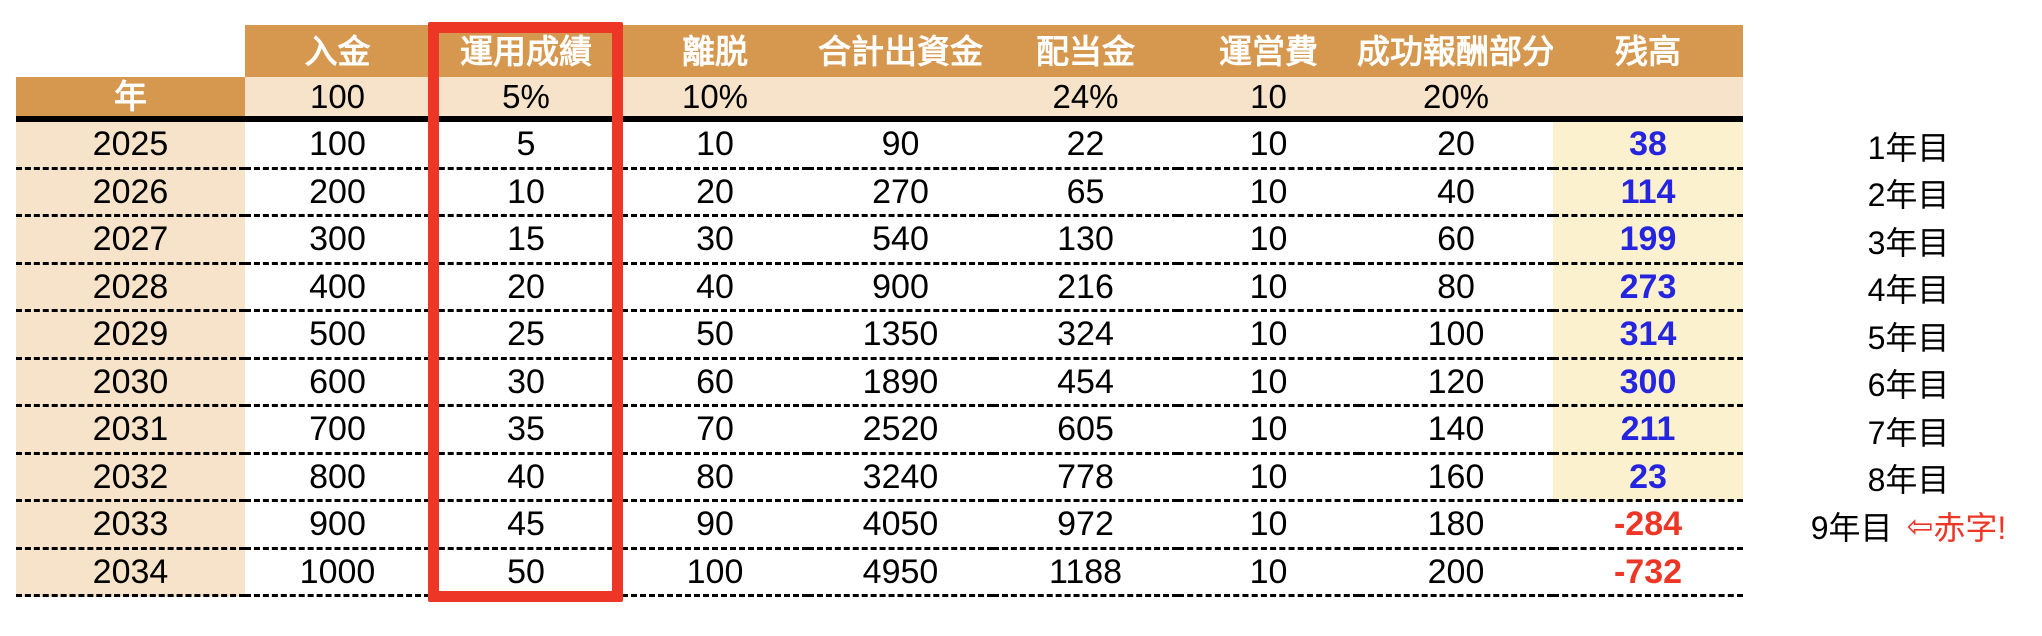 Image resolution: width=2042 pixels, height=636 pixels. Describe the element at coordinates (337, 99) in the screenshot. I see `param-deposit: 100` at that location.